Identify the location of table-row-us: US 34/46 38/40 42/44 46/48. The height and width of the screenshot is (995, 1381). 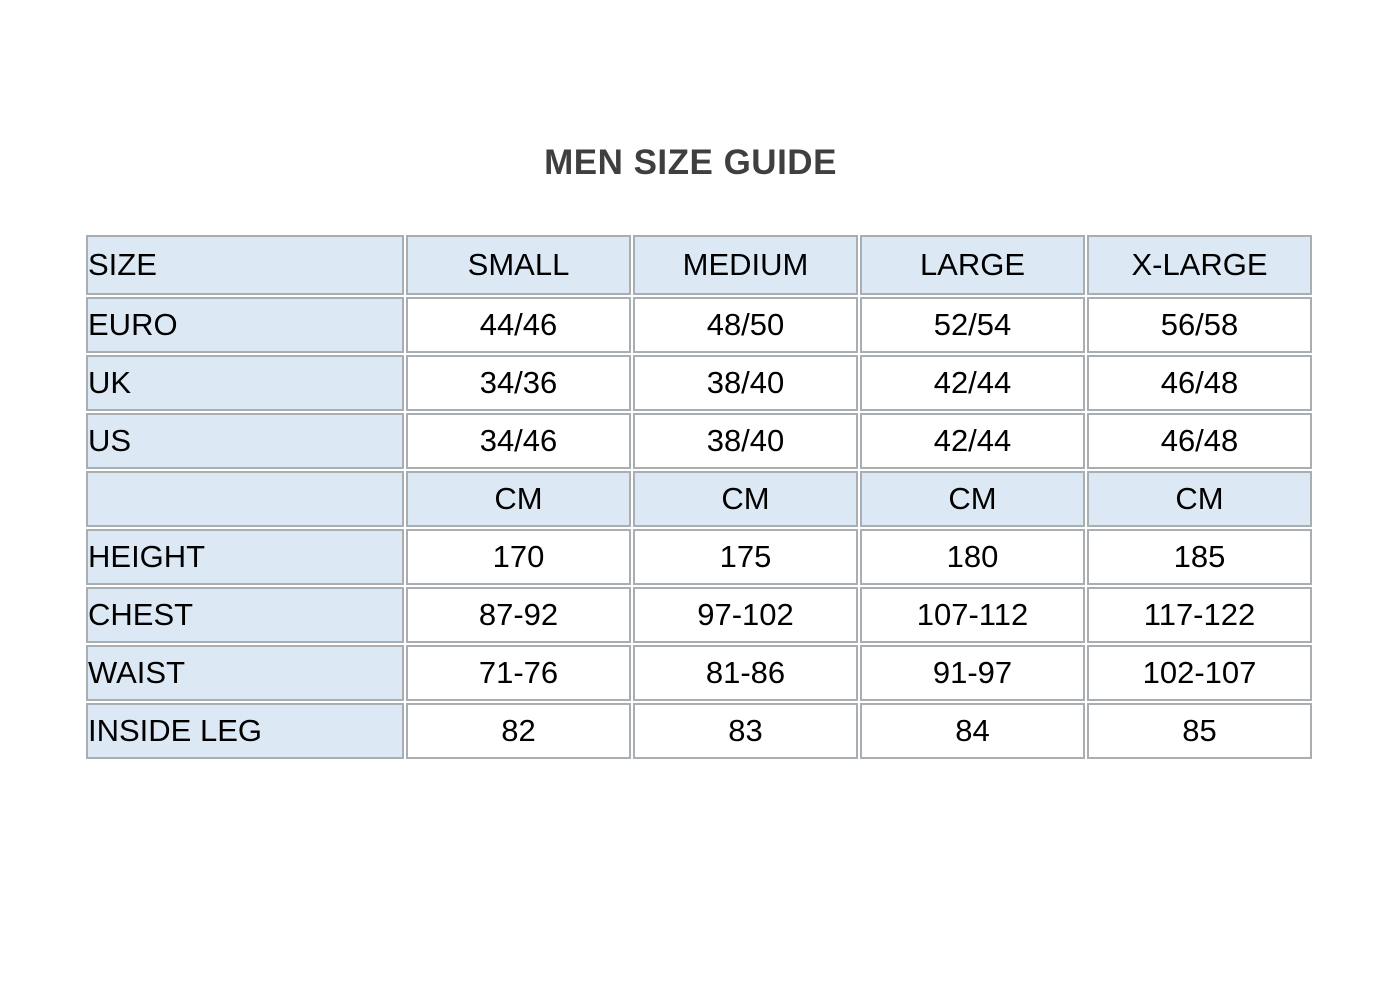
(699, 441).